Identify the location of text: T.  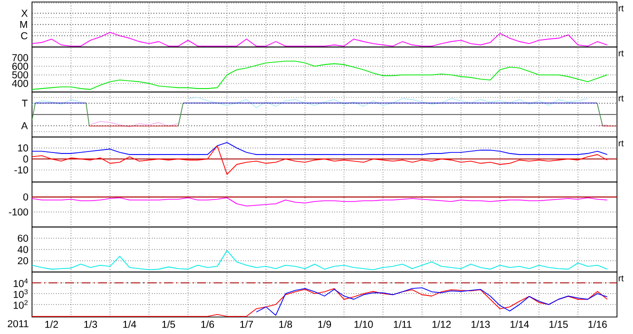
(25, 103).